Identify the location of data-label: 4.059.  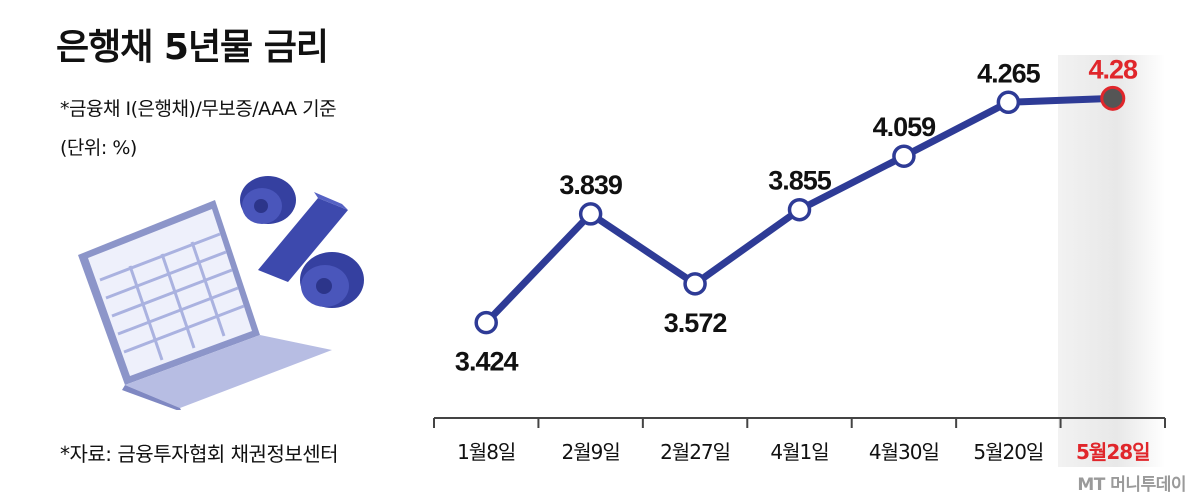
(905, 127).